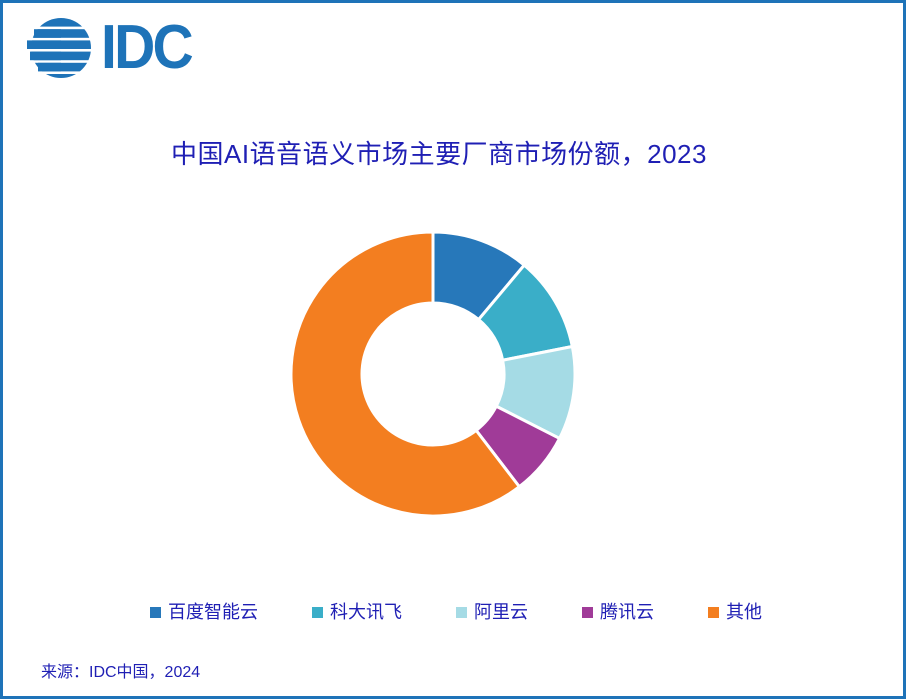 Image resolution: width=906 pixels, height=699 pixels. I want to click on idc-globe-icon, so click(59, 48).